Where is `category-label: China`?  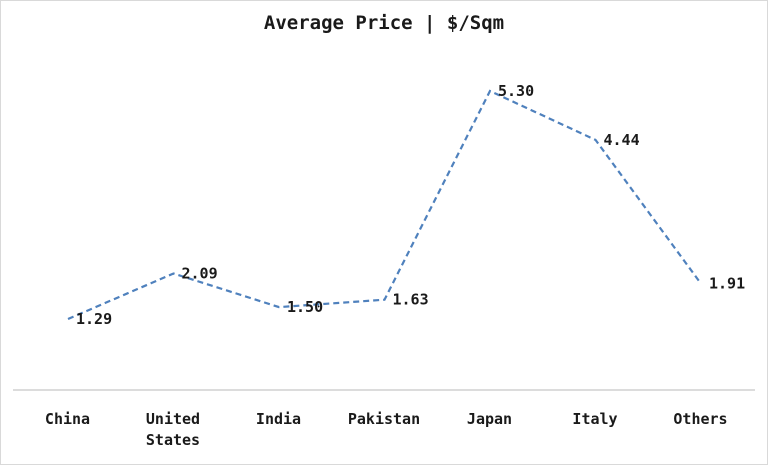 category-label: China is located at coordinates (67, 419).